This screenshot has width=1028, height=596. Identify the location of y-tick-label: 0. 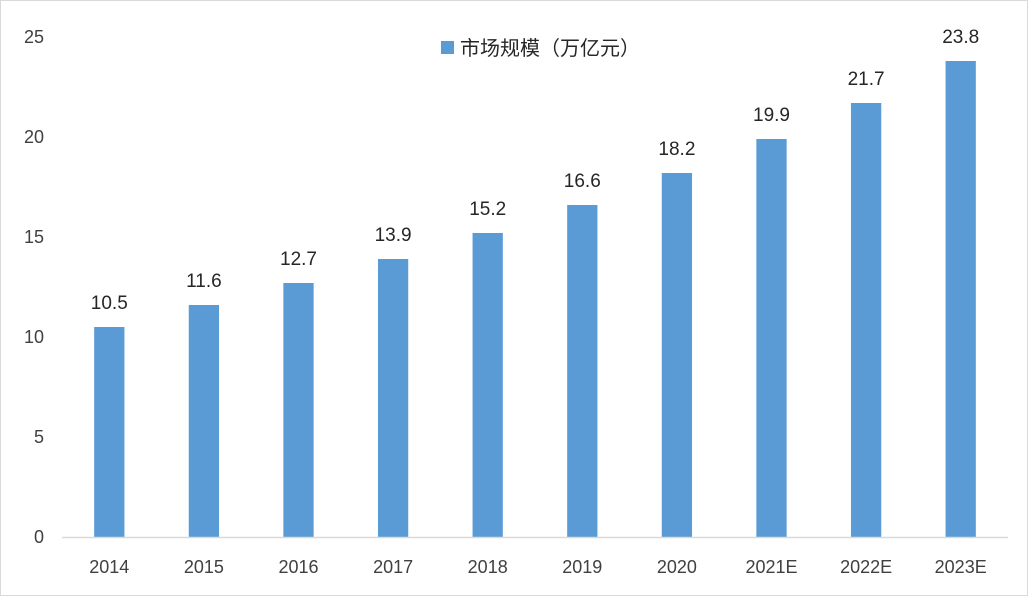
(39, 537).